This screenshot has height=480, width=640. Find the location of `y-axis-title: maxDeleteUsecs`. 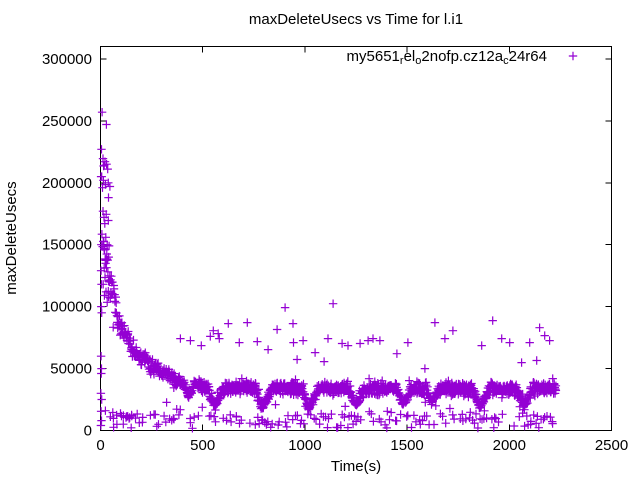

y-axis-title: maxDeleteUsecs is located at coordinates (11, 237).